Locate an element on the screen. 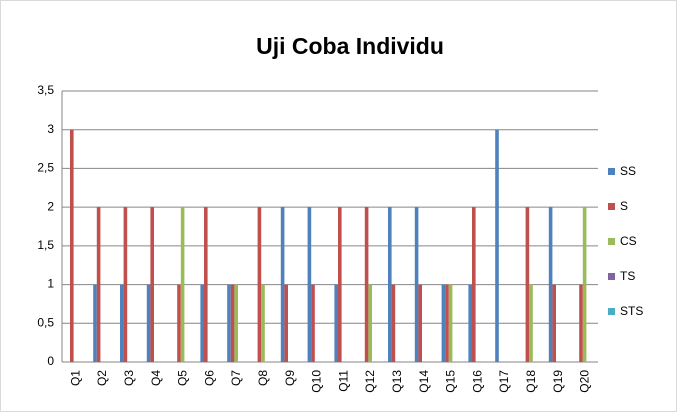 The width and height of the screenshot is (677, 412). chart-title: Uji Coba Individu is located at coordinates (350, 46).